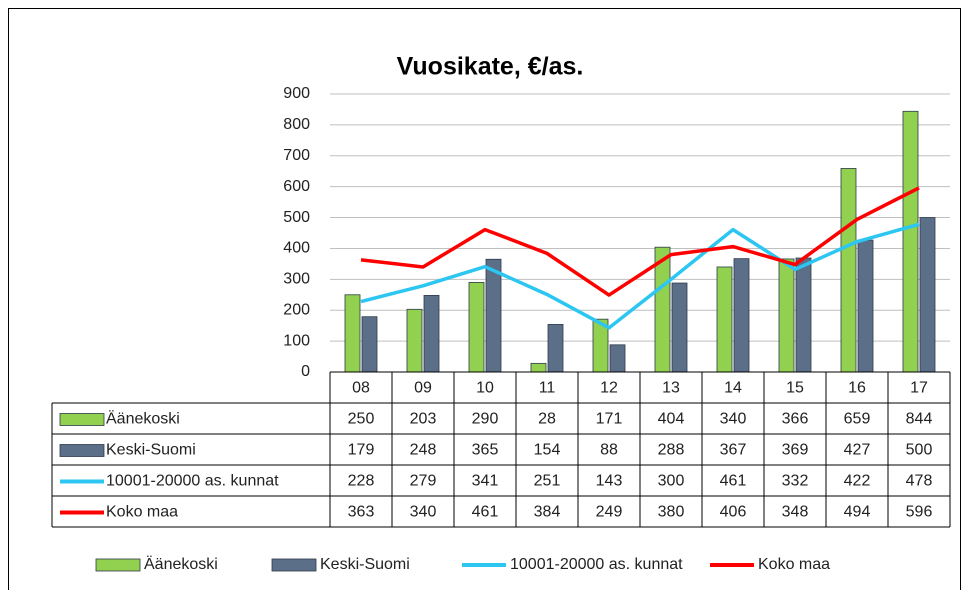 Image resolution: width=969 pixels, height=590 pixels. I want to click on table-cell: 249, so click(609, 512).